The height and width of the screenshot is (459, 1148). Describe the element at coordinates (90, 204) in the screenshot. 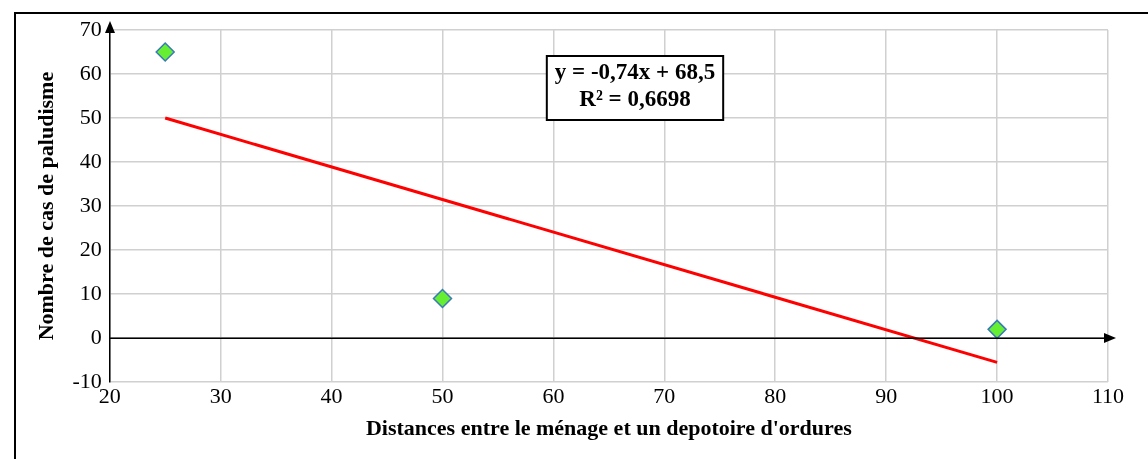

I see `y-tick-label: 30` at that location.